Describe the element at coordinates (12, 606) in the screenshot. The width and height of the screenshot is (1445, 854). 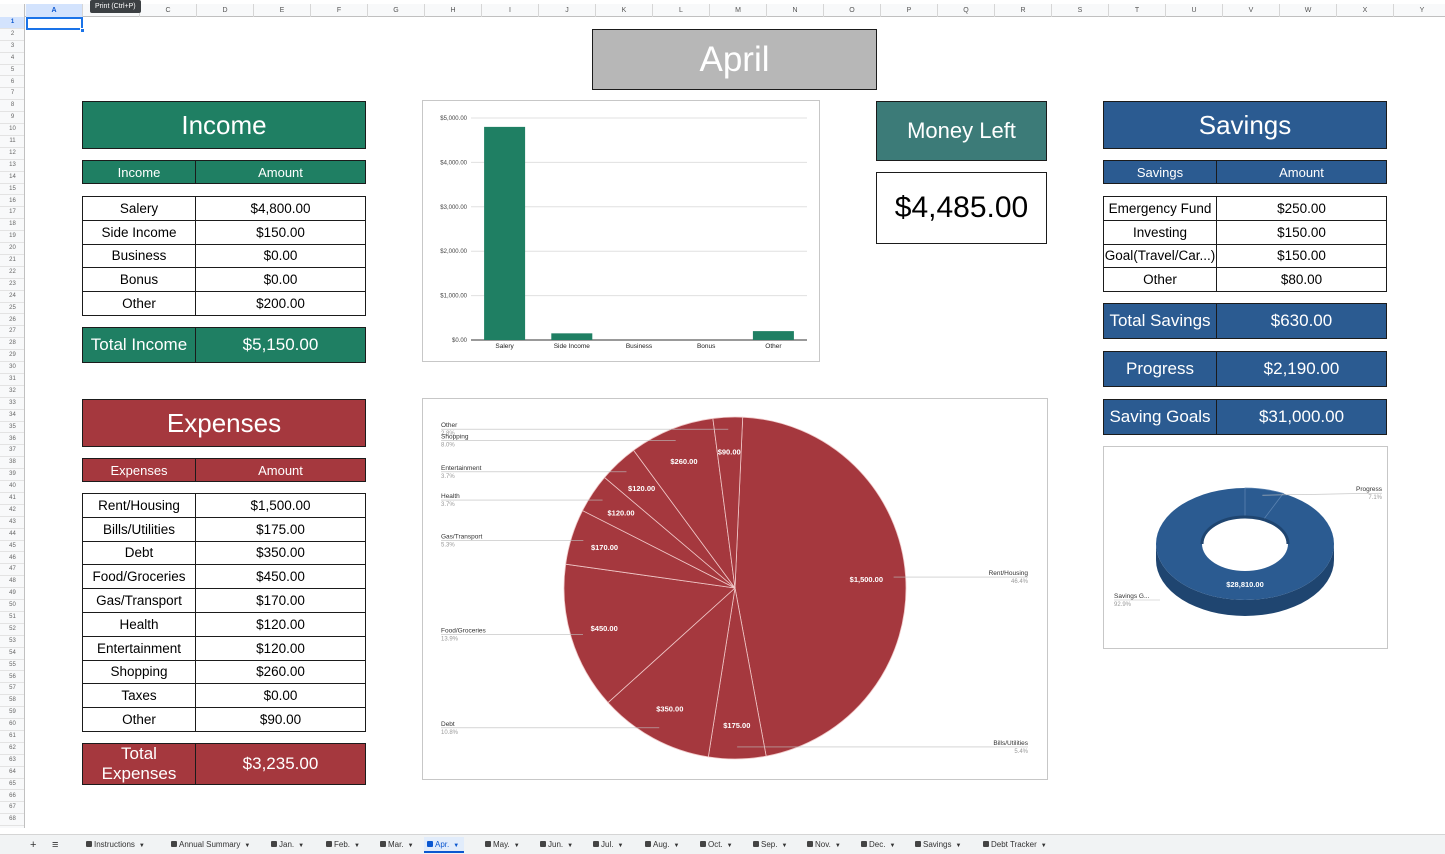
I see `row-header: 50` at that location.